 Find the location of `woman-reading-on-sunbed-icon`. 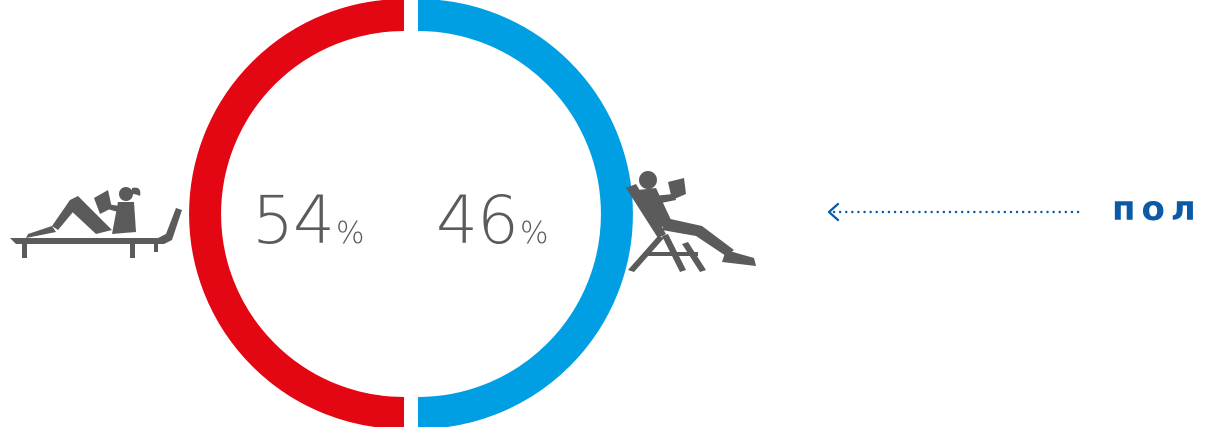

woman-reading-on-sunbed-icon is located at coordinates (96, 222).